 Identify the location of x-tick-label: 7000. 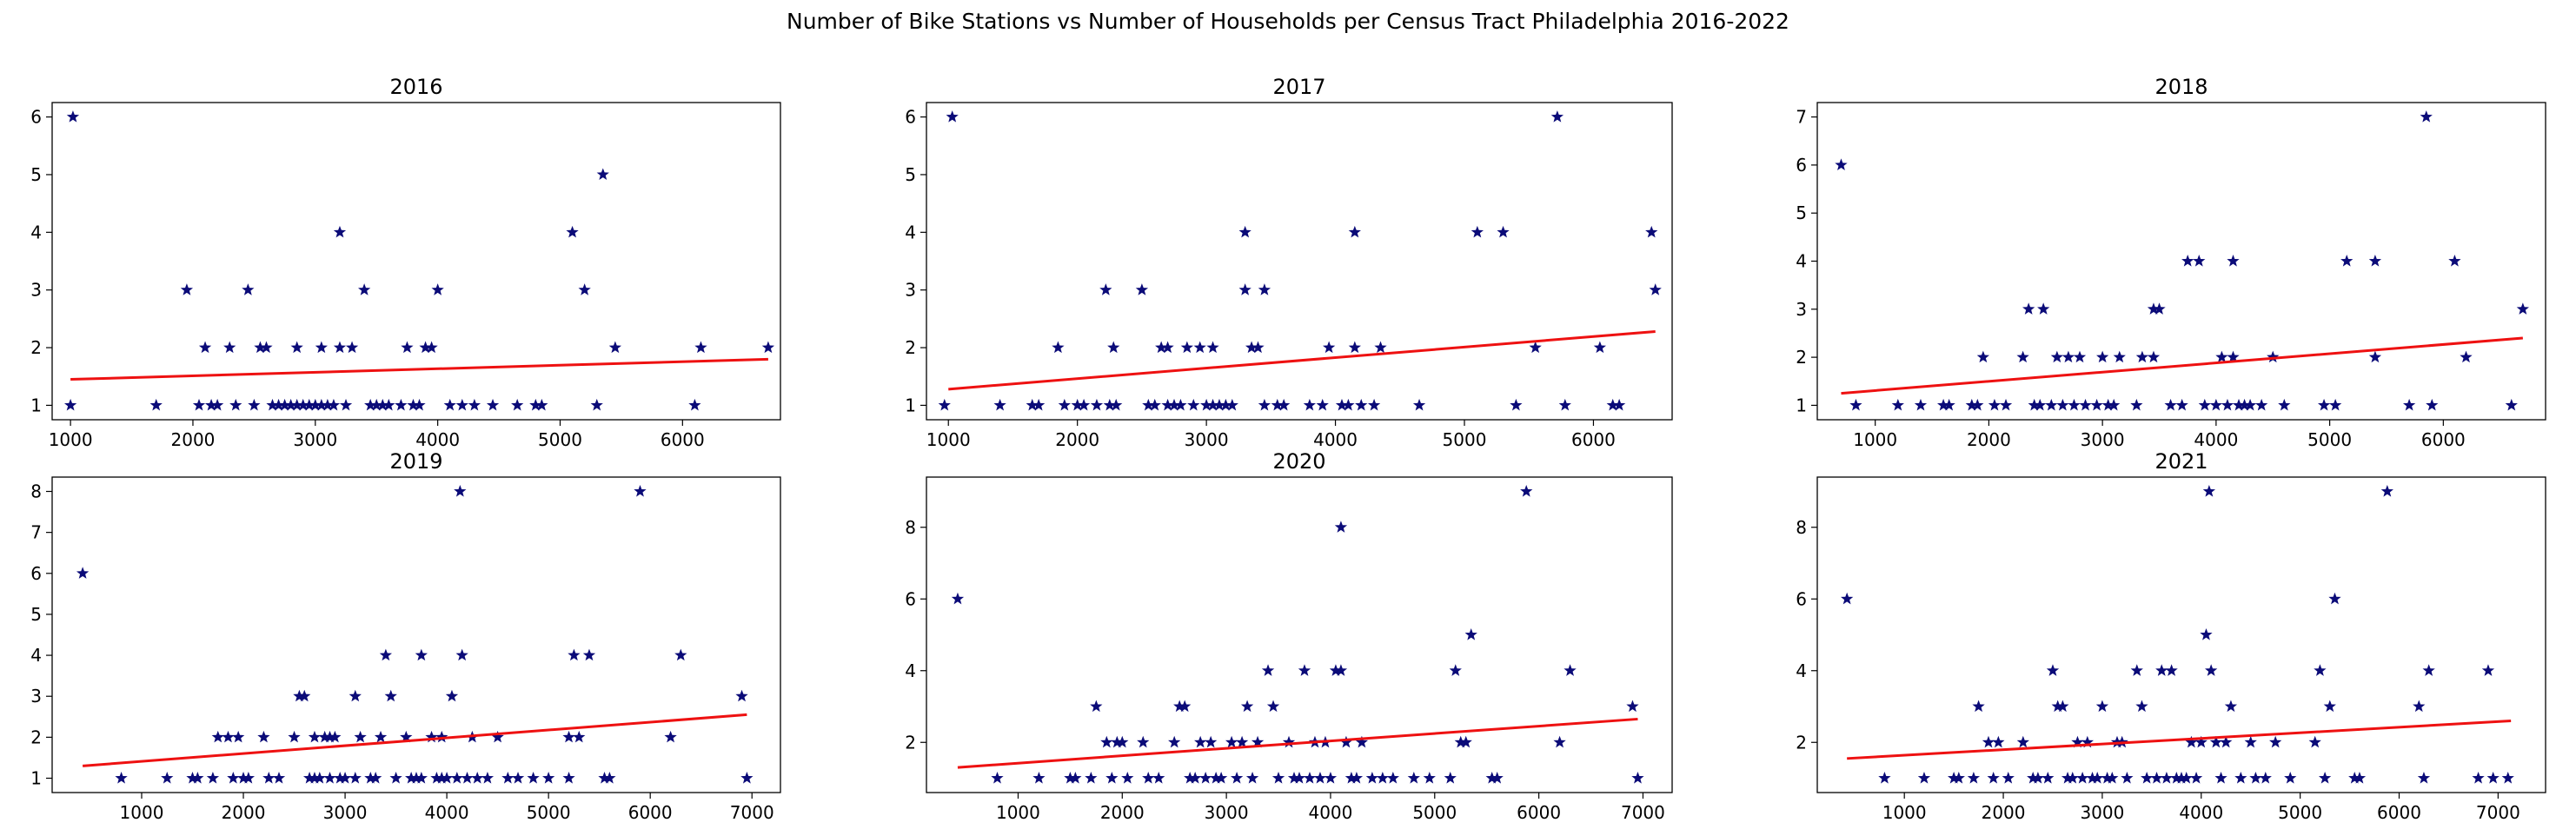
(2498, 813).